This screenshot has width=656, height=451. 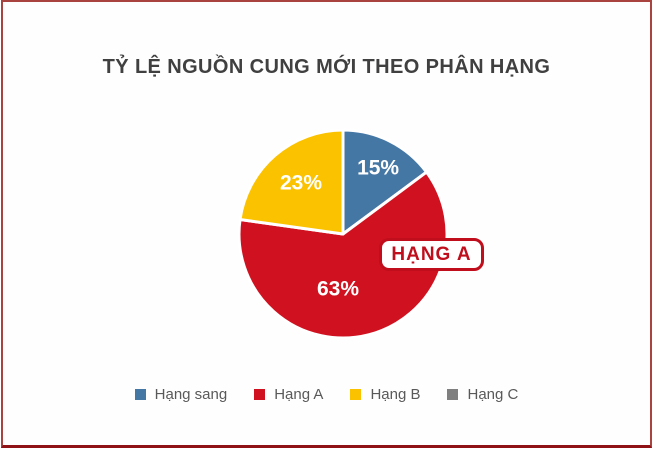 What do you see at coordinates (338, 288) in the screenshot?
I see `slice-value-label-hang-a: 63%` at bounding box center [338, 288].